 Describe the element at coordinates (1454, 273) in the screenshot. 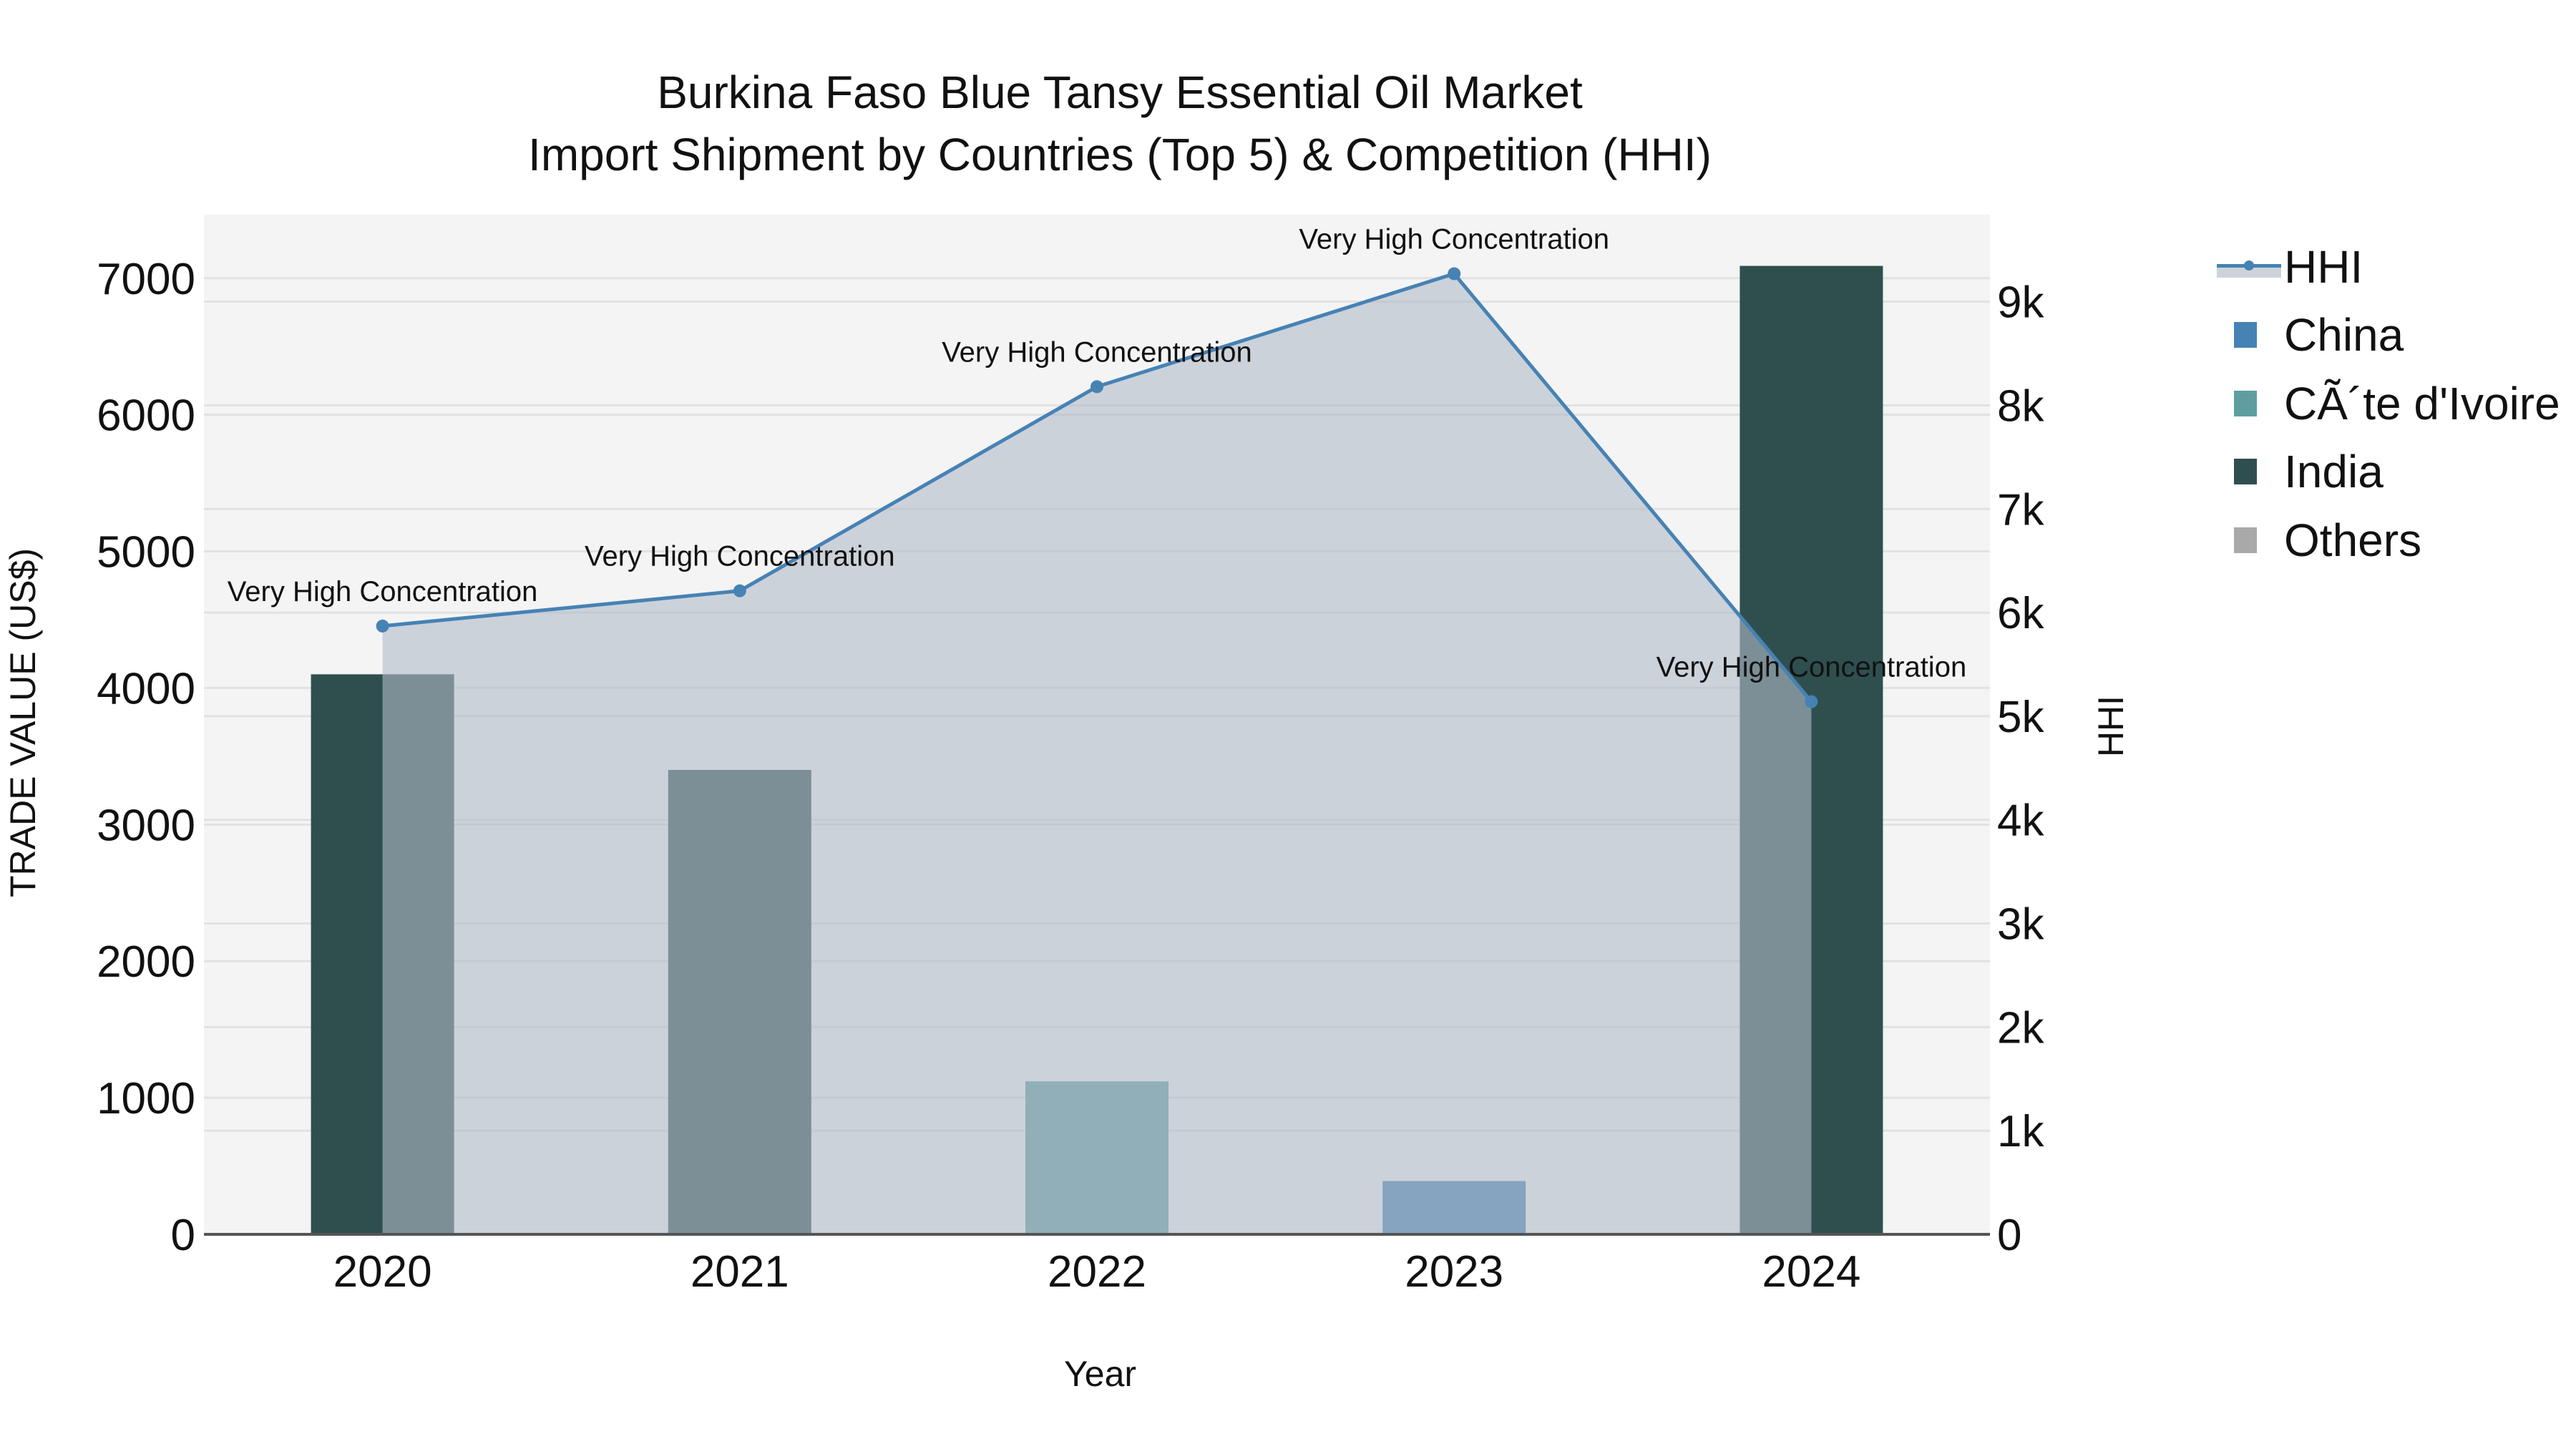

I see `hhi-point-2023` at that location.